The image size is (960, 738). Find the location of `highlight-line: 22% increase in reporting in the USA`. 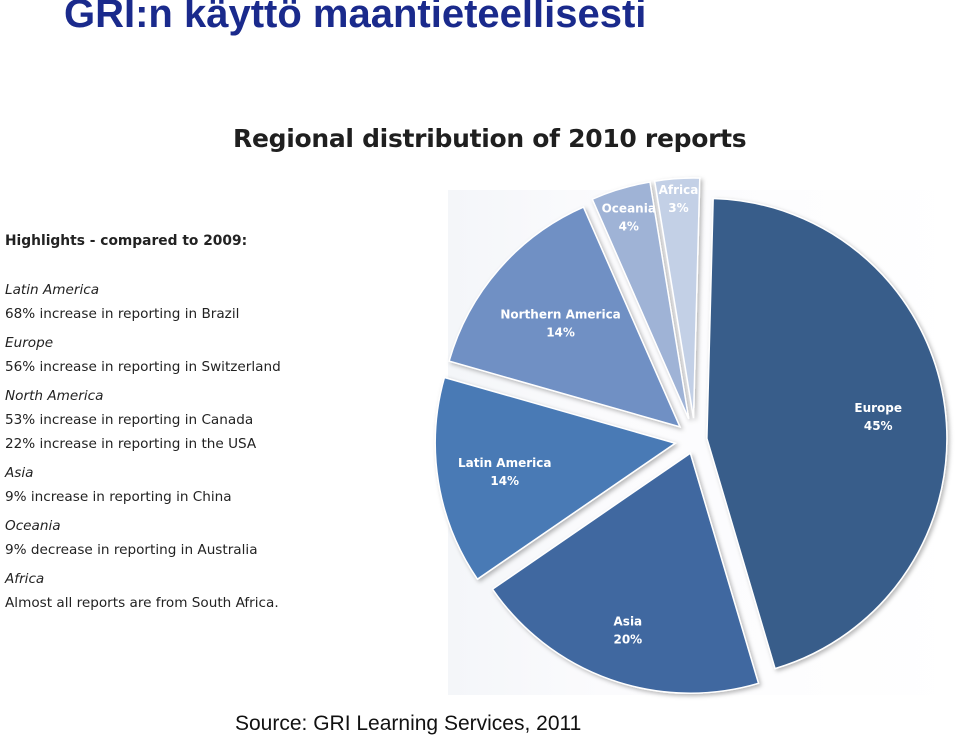

highlight-line: 22% increase in reporting in the USA is located at coordinates (131, 444).